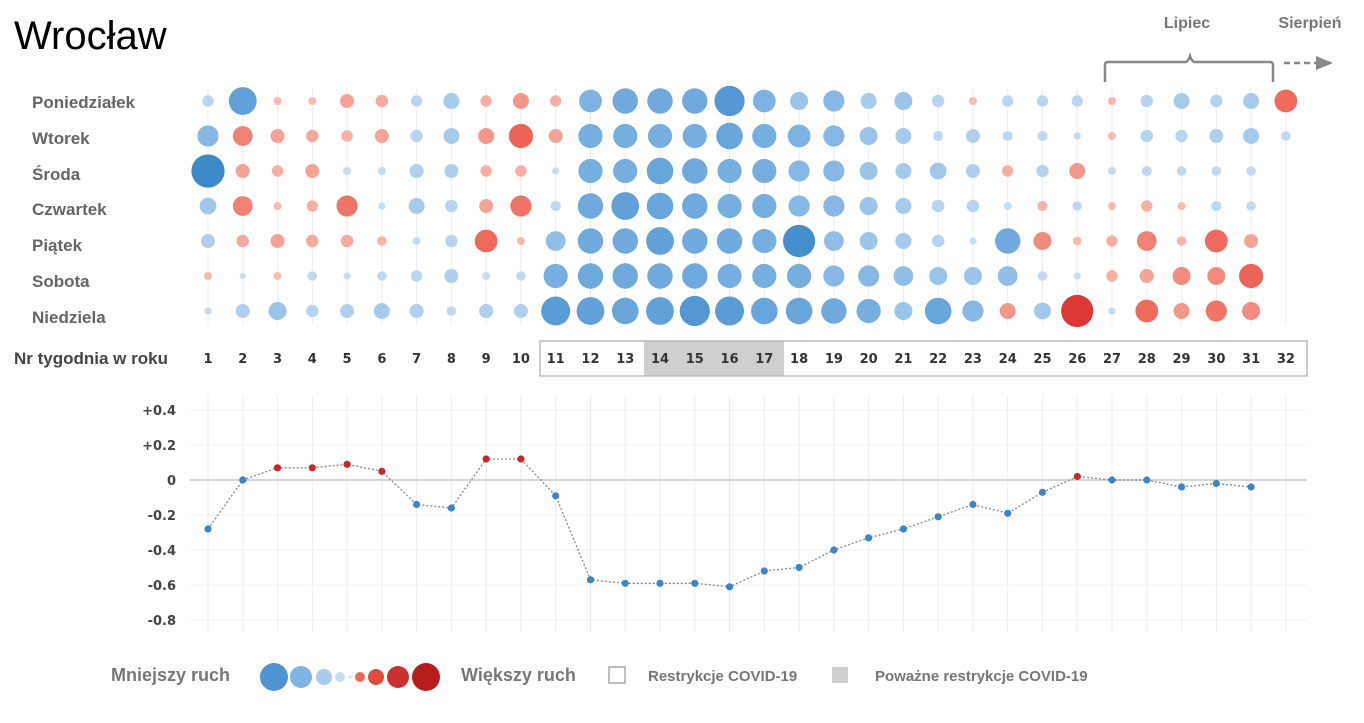 The height and width of the screenshot is (723, 1364). I want to click on month-label-august: Sierpień, so click(1309, 23).